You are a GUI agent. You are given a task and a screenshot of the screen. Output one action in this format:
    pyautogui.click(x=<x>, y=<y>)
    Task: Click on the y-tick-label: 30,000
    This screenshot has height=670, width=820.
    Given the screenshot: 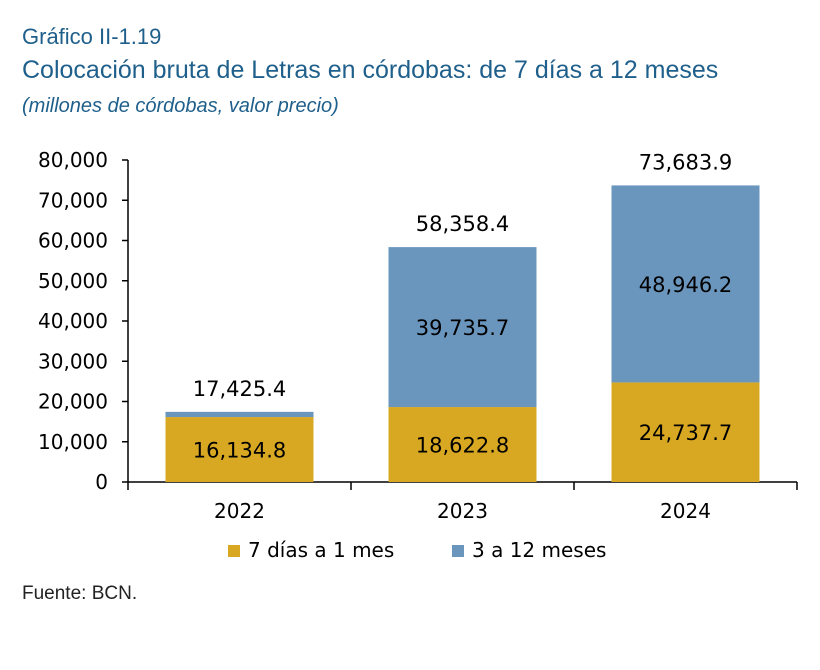 What is the action you would take?
    pyautogui.click(x=73, y=361)
    